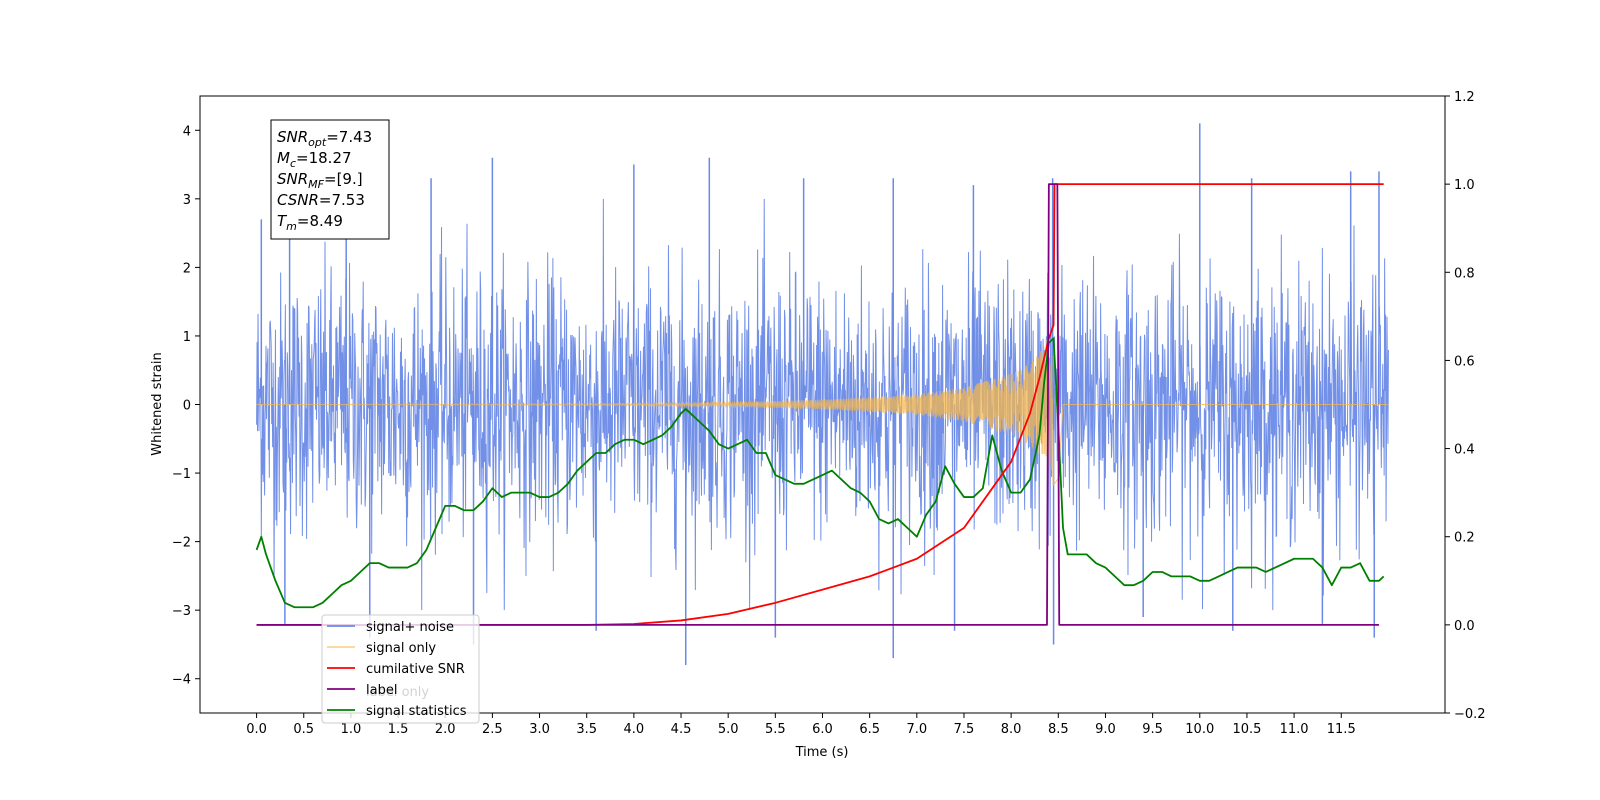 The width and height of the screenshot is (1600, 800). What do you see at coordinates (181, 680) in the screenshot?
I see `y-tick-label: −4` at bounding box center [181, 680].